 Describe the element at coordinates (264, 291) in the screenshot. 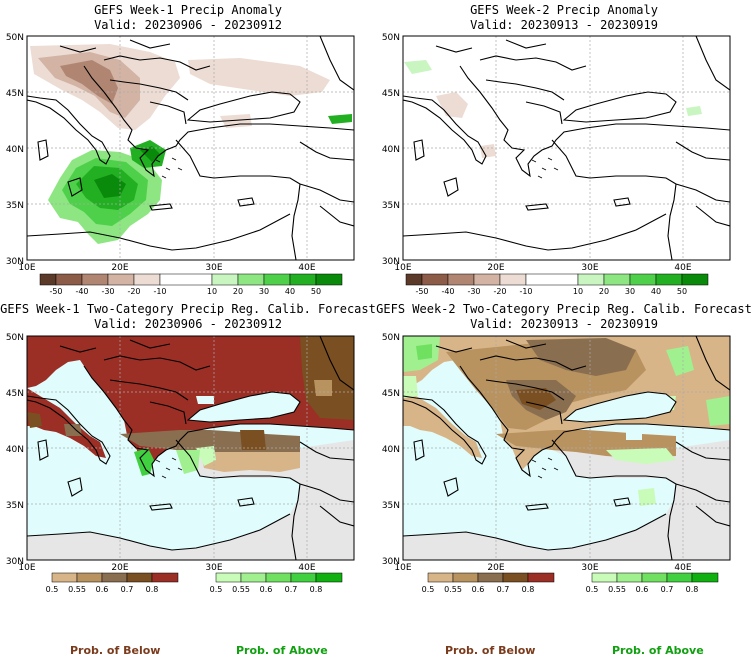

I see `colorbar-label: 30` at that location.